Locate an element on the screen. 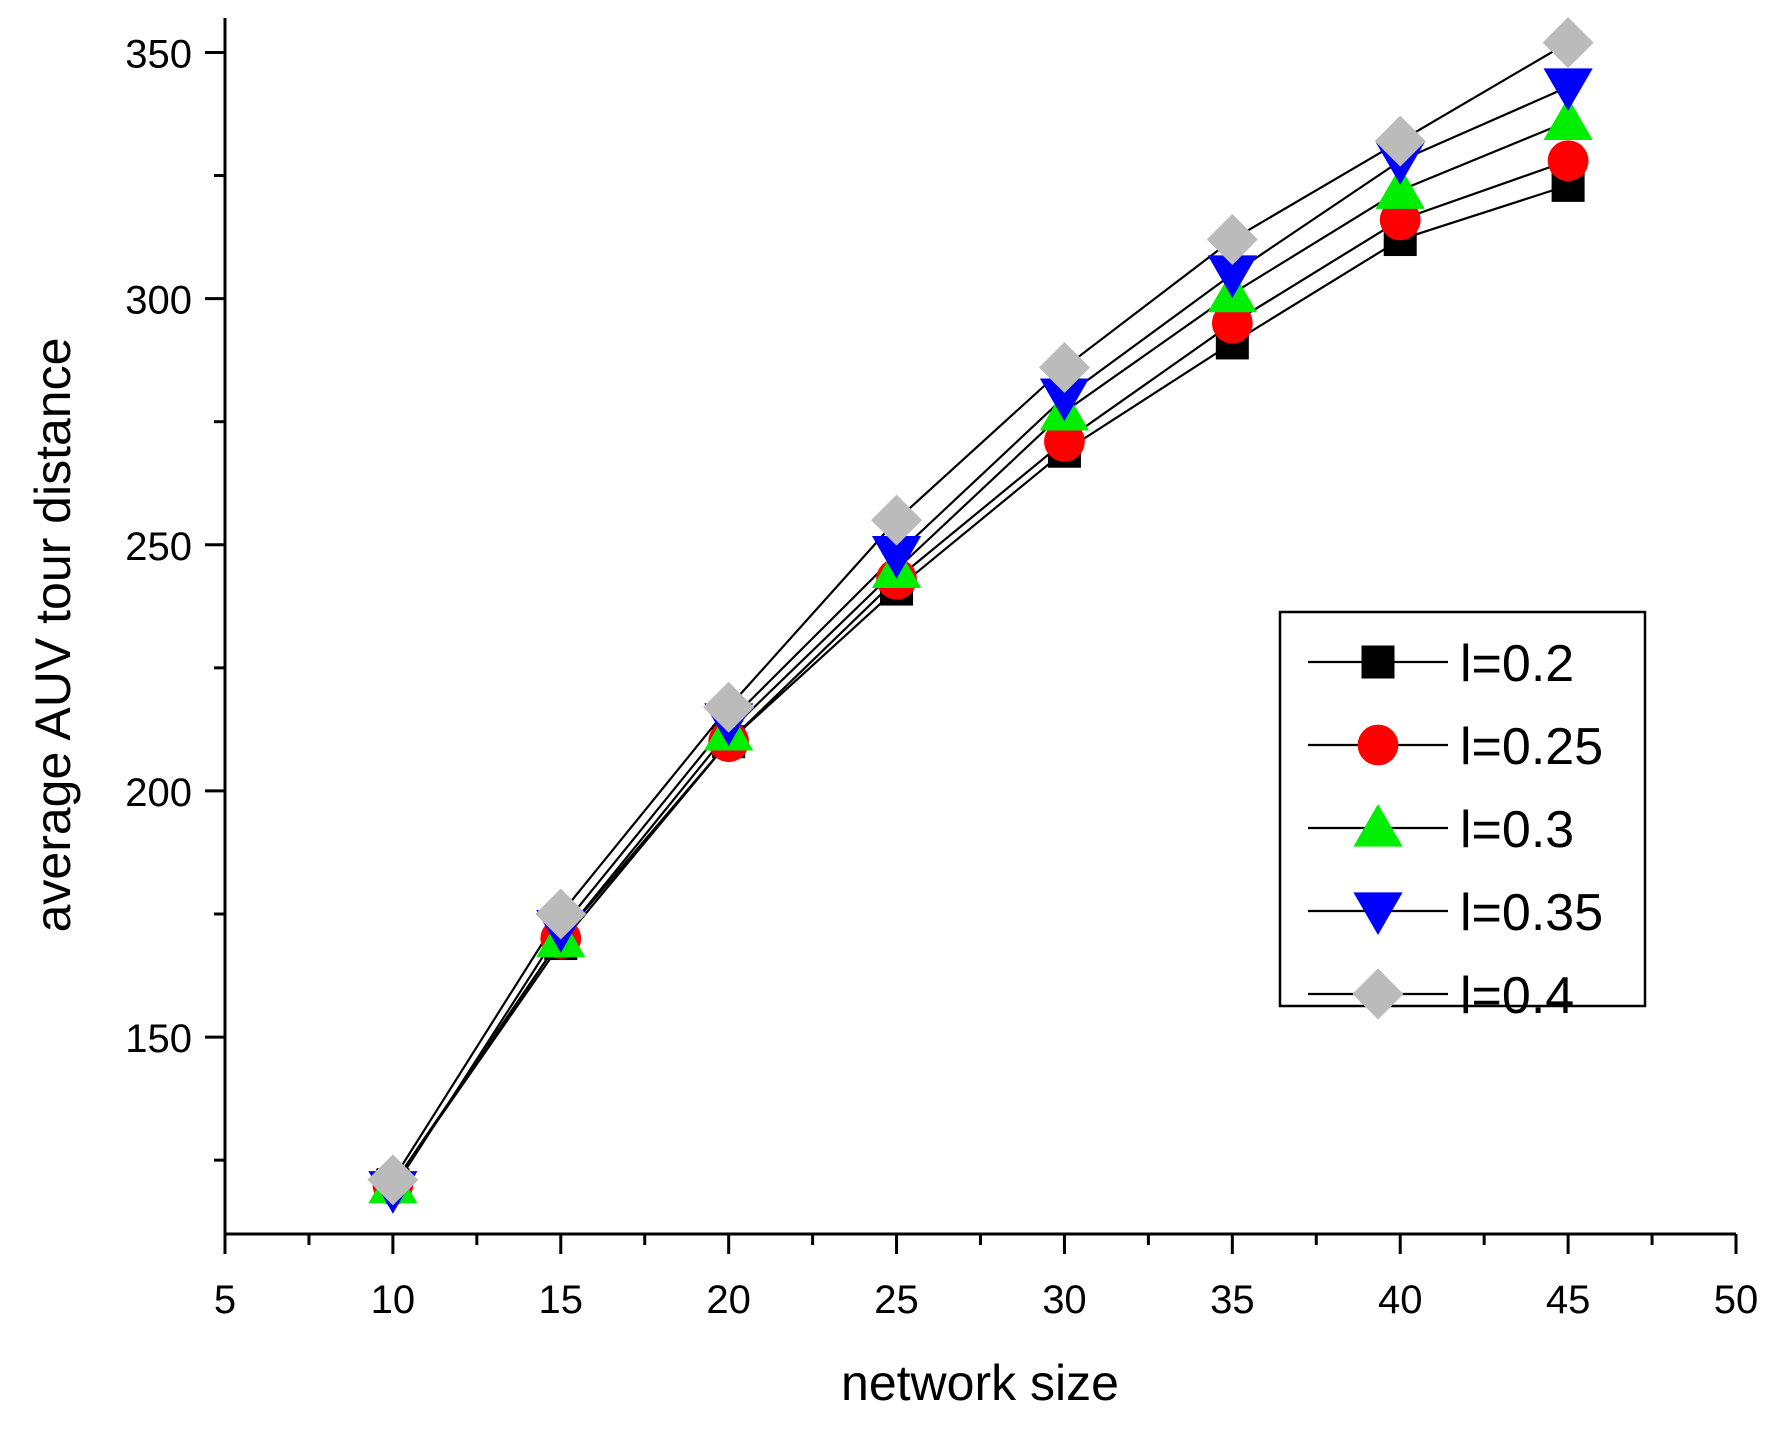 This screenshot has width=1774, height=1429. x-tick-label: 5 is located at coordinates (225, 1300).